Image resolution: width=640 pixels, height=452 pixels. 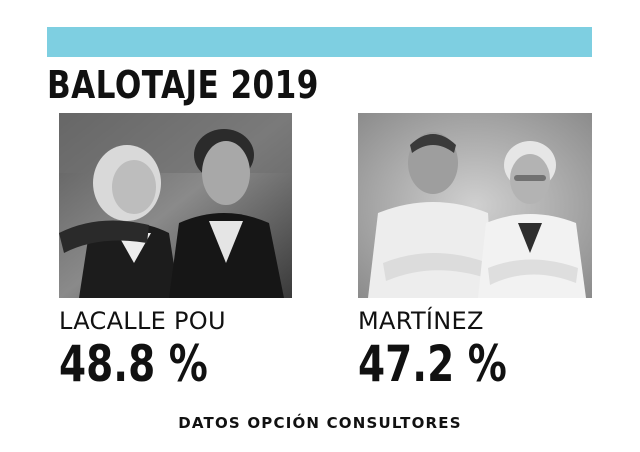 I want to click on photo-illustration-left, so click(x=175, y=205).